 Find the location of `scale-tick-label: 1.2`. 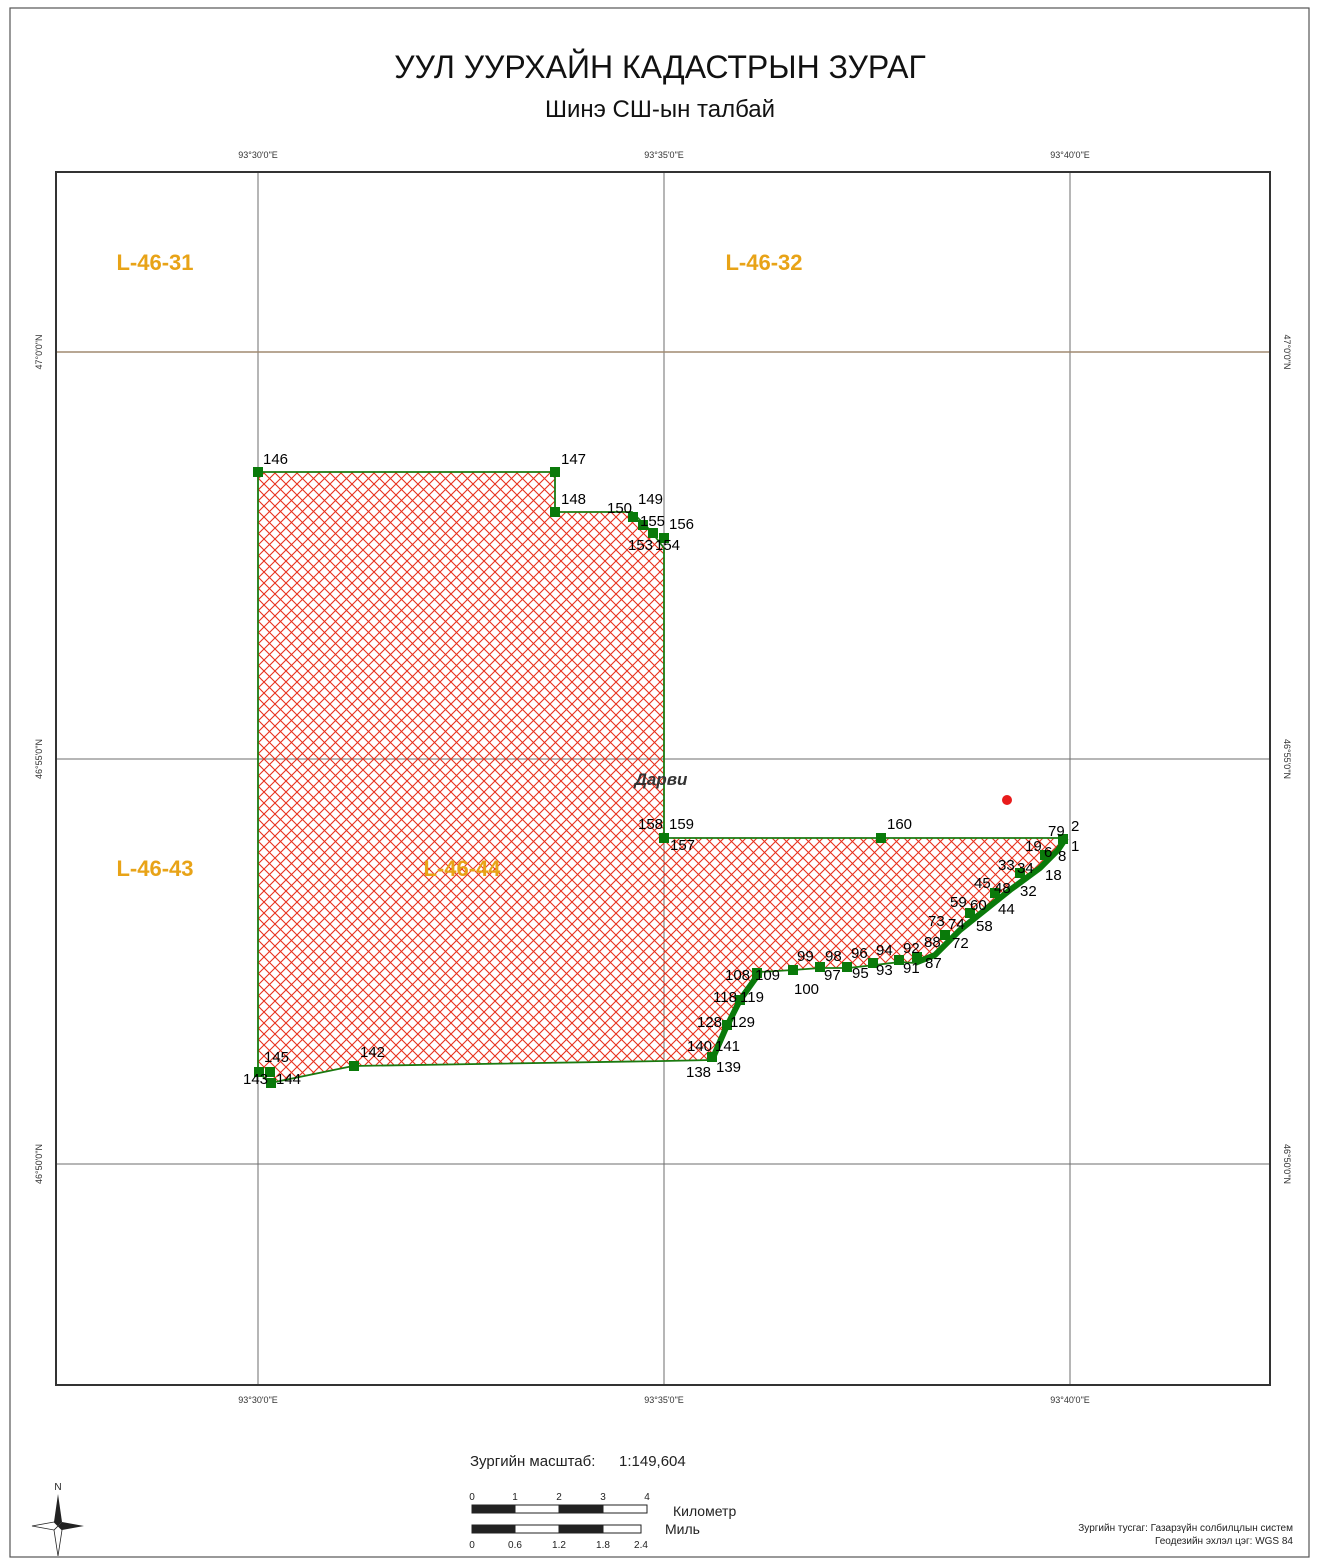

scale-tick-label: 1.2 is located at coordinates (559, 1545).